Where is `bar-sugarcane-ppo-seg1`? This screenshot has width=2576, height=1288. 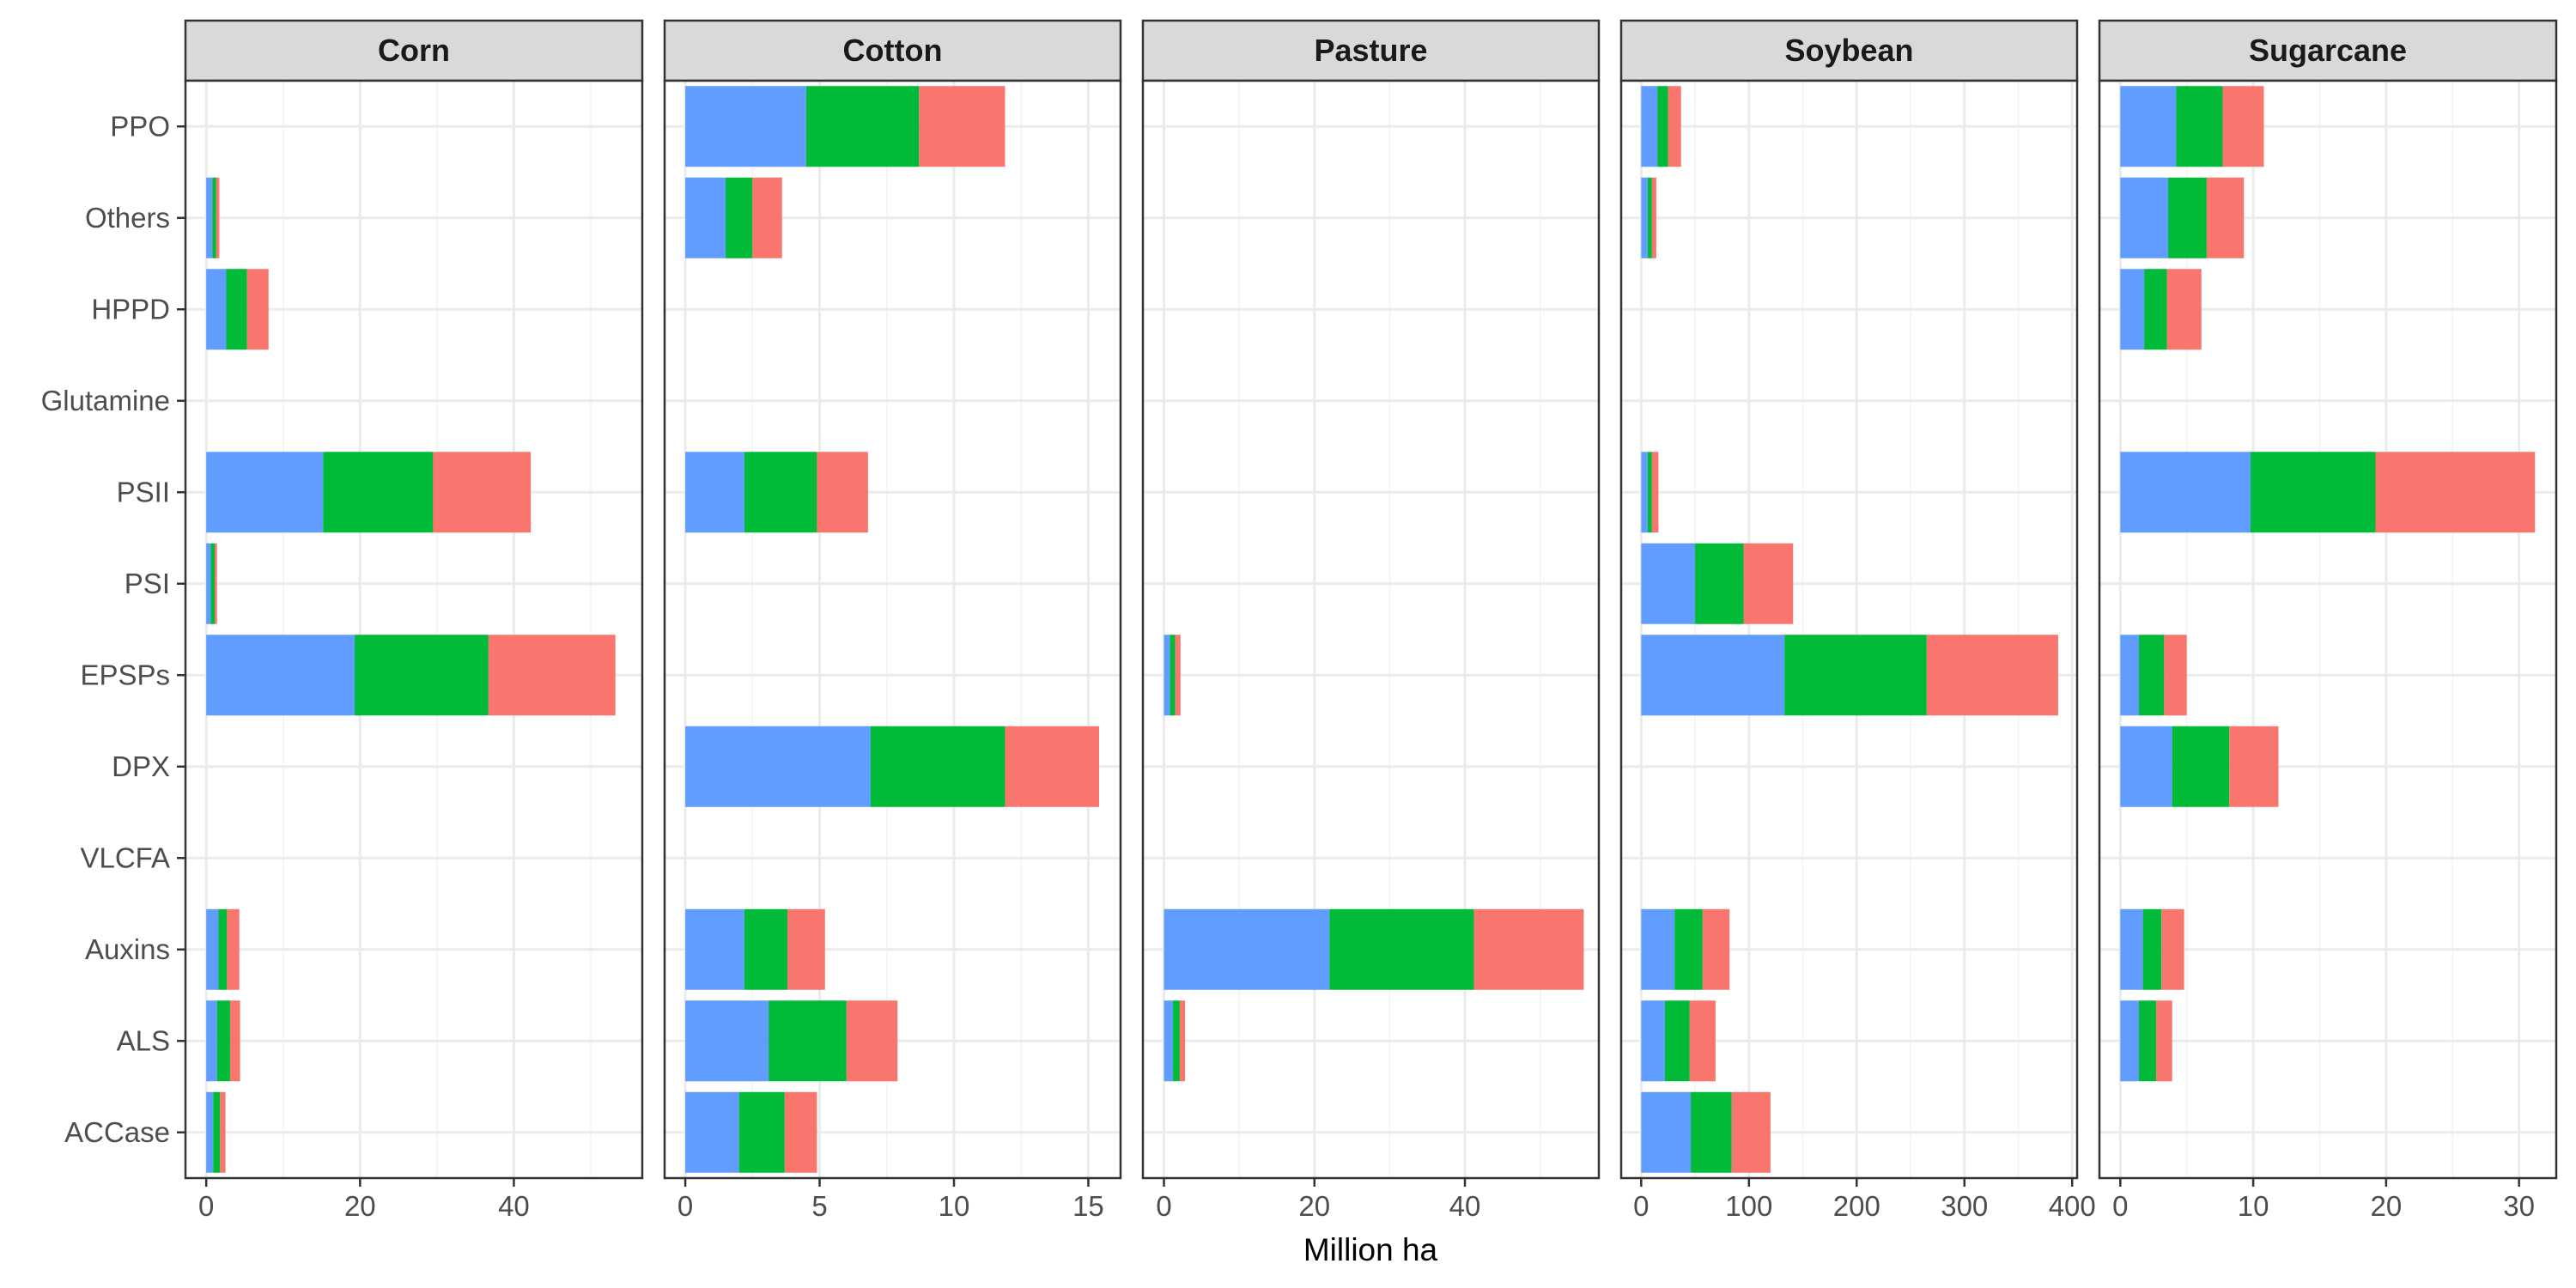
bar-sugarcane-ppo-seg1 is located at coordinates (2148, 127).